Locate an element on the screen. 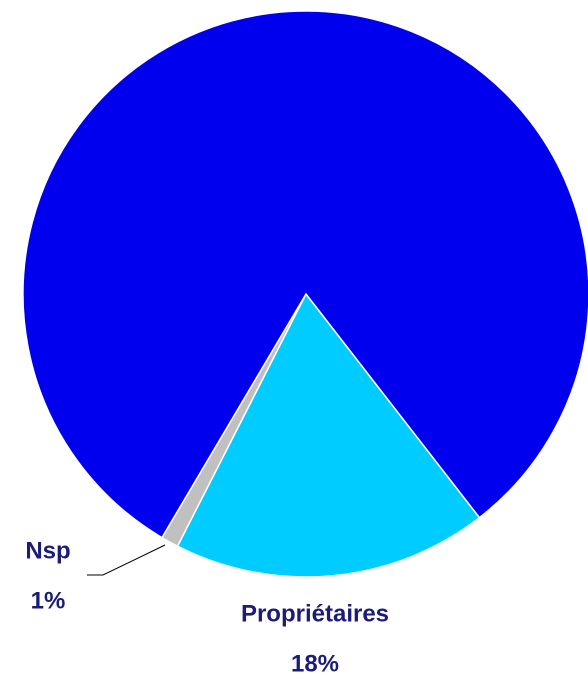  leader-line is located at coordinates (126, 560).